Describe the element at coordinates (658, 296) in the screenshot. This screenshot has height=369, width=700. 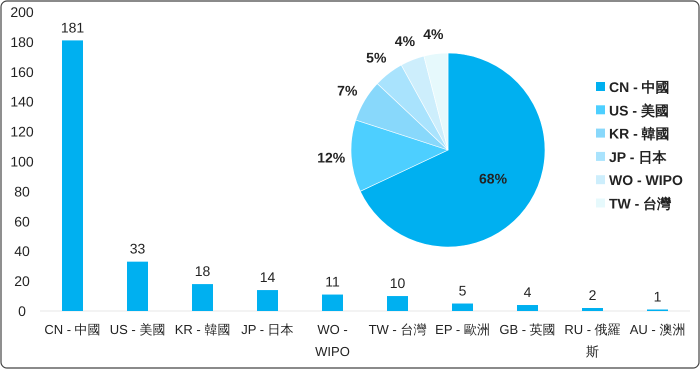
I see `data-label: 1` at that location.